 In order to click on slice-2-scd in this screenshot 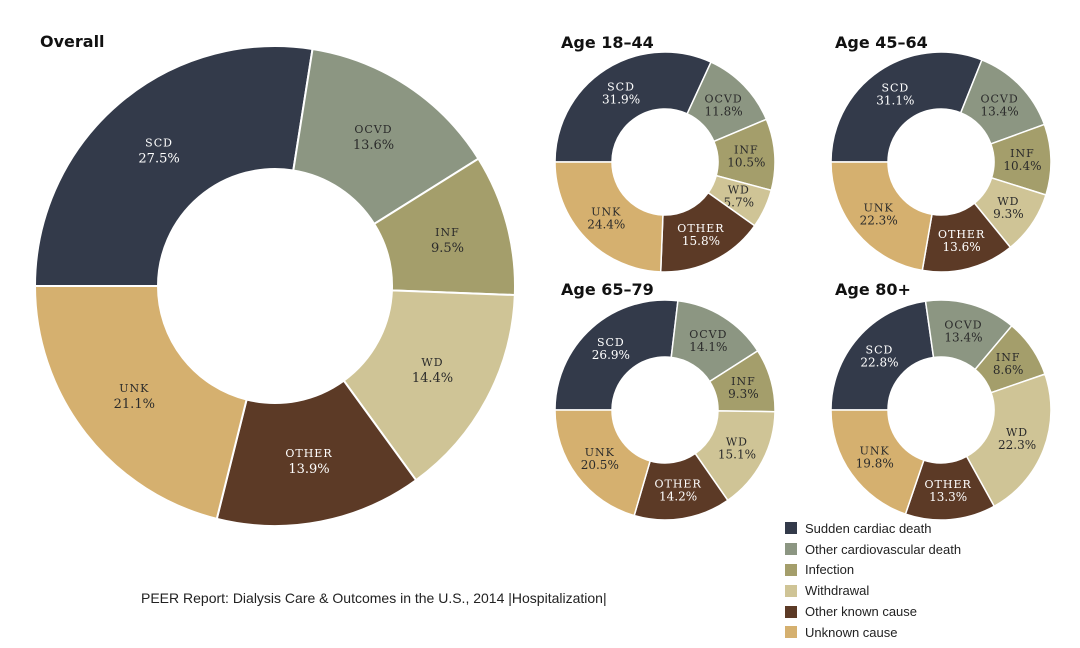, I will do `click(906, 107)`.